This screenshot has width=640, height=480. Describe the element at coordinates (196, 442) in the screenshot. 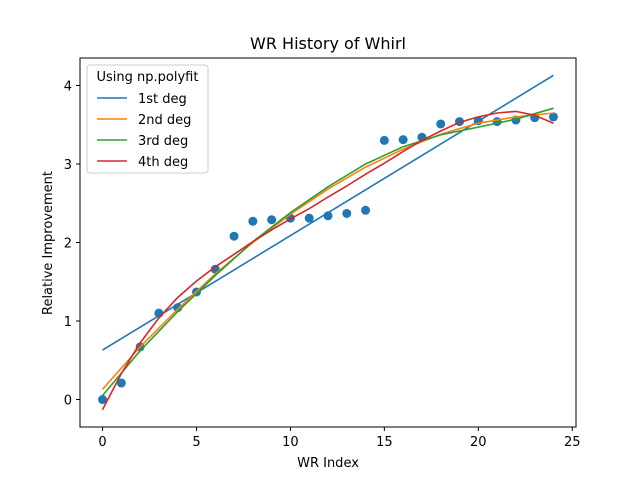

I see `x-tick-label: 5` at that location.